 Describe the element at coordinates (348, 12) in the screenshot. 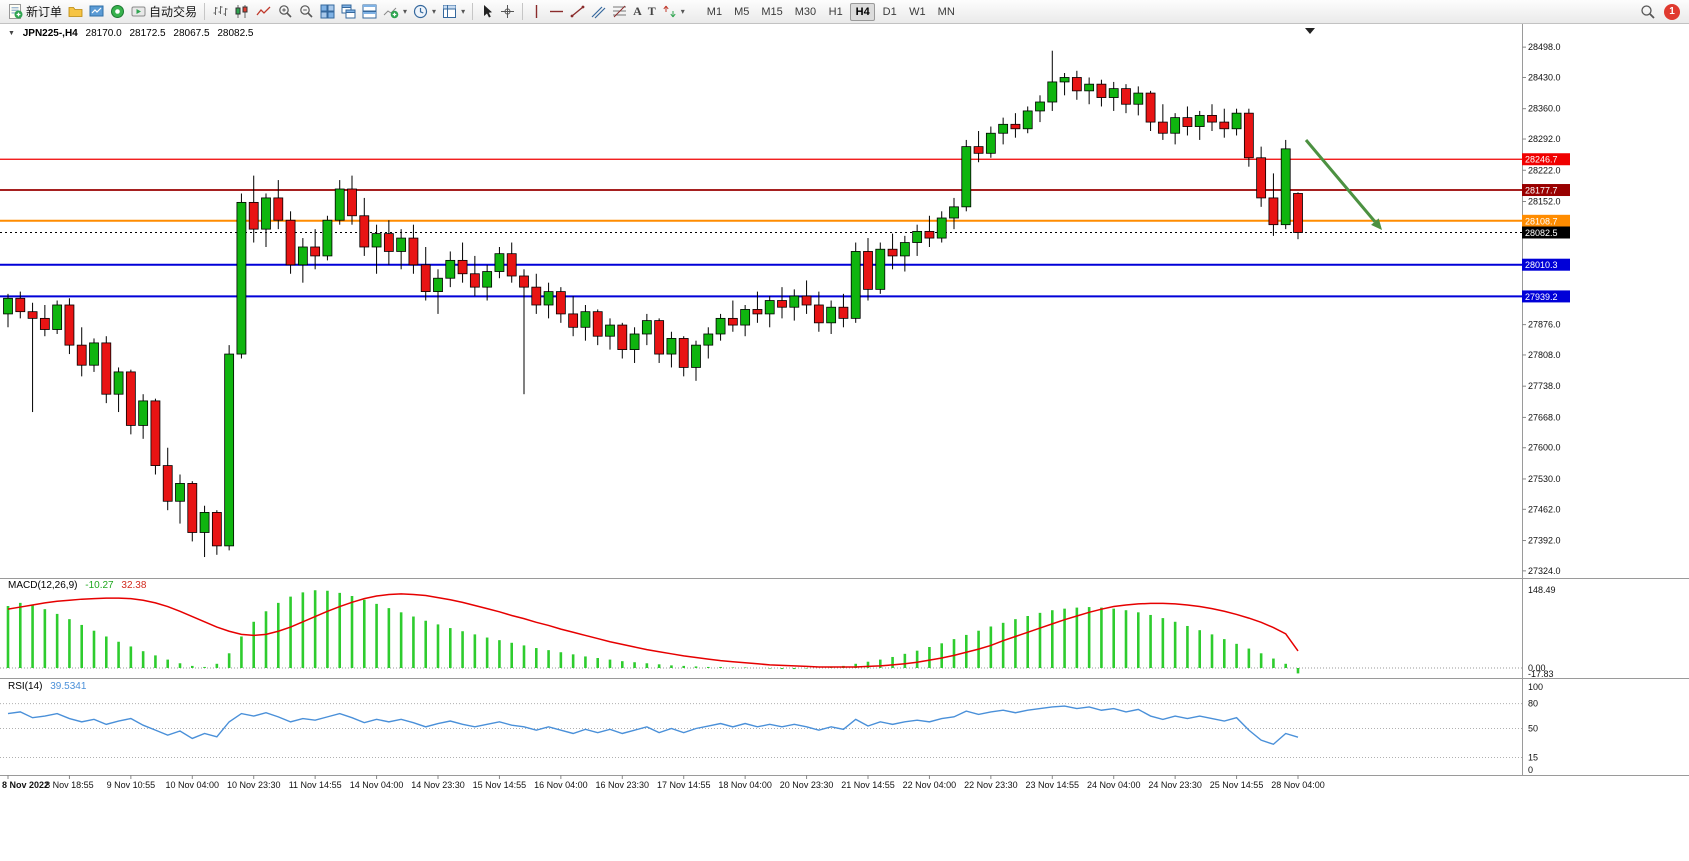

I see `cascade-windows-button` at that location.